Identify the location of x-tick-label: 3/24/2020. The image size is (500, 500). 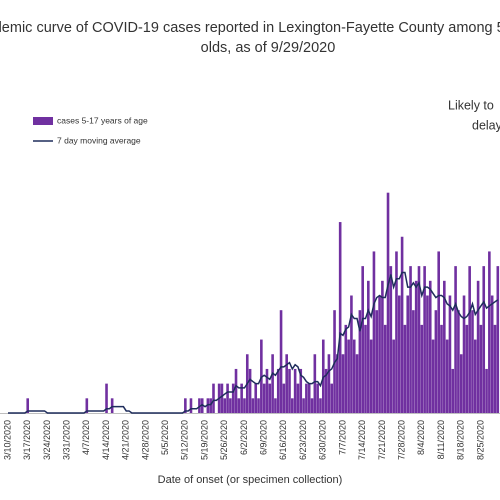
(47, 440).